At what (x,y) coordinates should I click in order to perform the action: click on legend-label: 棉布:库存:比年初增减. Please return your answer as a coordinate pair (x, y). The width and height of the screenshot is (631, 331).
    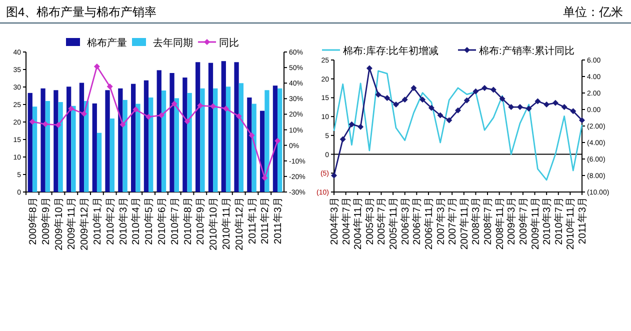
    Looking at the image, I should click on (391, 51).